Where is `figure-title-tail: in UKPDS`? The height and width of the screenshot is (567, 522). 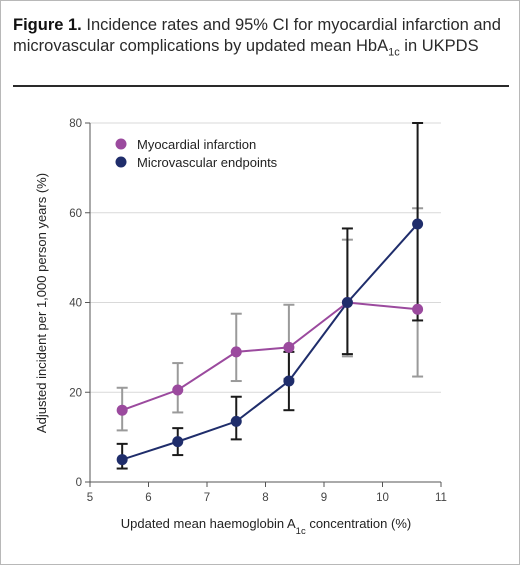
figure-title-tail: in UKPDS is located at coordinates (439, 46).